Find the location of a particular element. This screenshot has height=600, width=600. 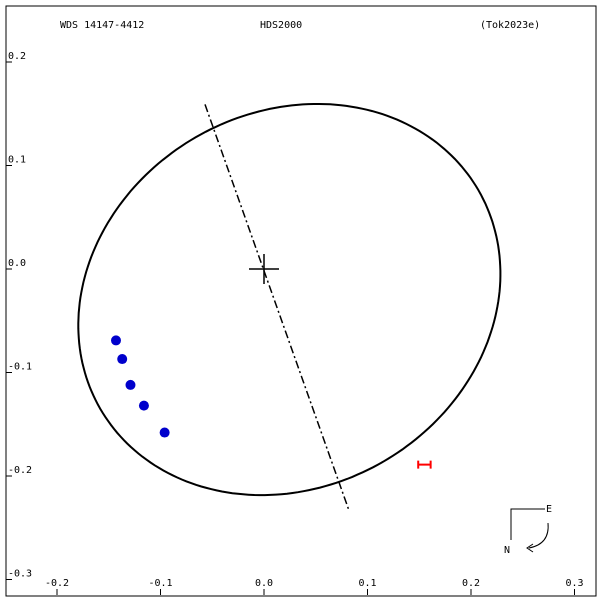

x-tick-label: -0.2 is located at coordinates (57, 583).